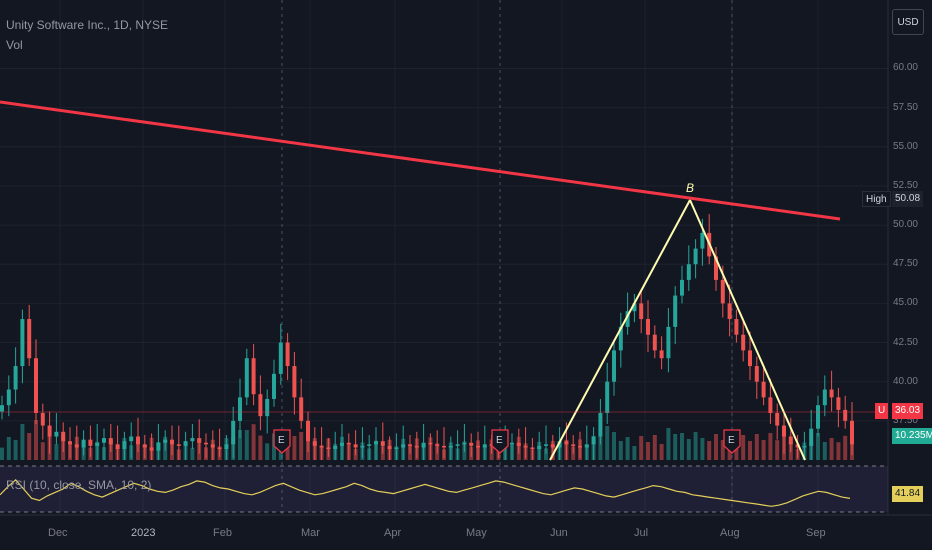  I want to click on price-axis-tick: 60.00, so click(905, 68).